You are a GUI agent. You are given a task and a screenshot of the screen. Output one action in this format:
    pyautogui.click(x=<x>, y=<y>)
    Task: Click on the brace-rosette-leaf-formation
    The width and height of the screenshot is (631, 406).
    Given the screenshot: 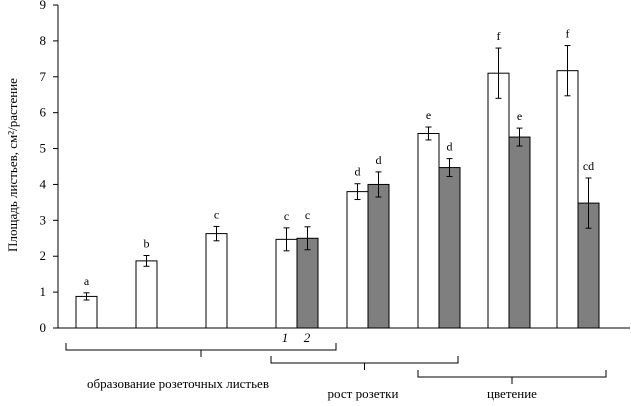 What is the action you would take?
    pyautogui.click(x=201, y=350)
    